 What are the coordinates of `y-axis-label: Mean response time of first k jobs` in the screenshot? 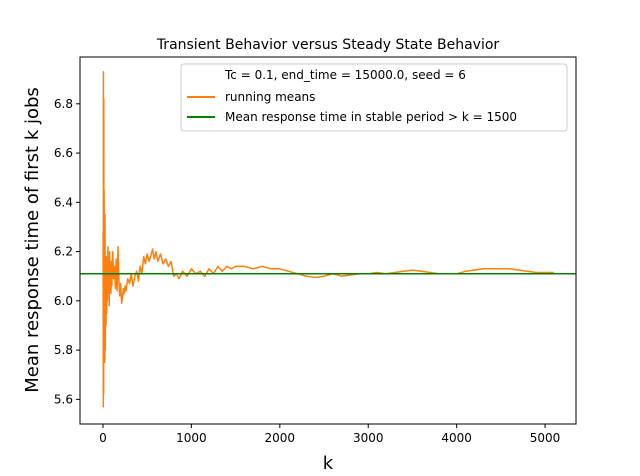 It's located at (32, 240).